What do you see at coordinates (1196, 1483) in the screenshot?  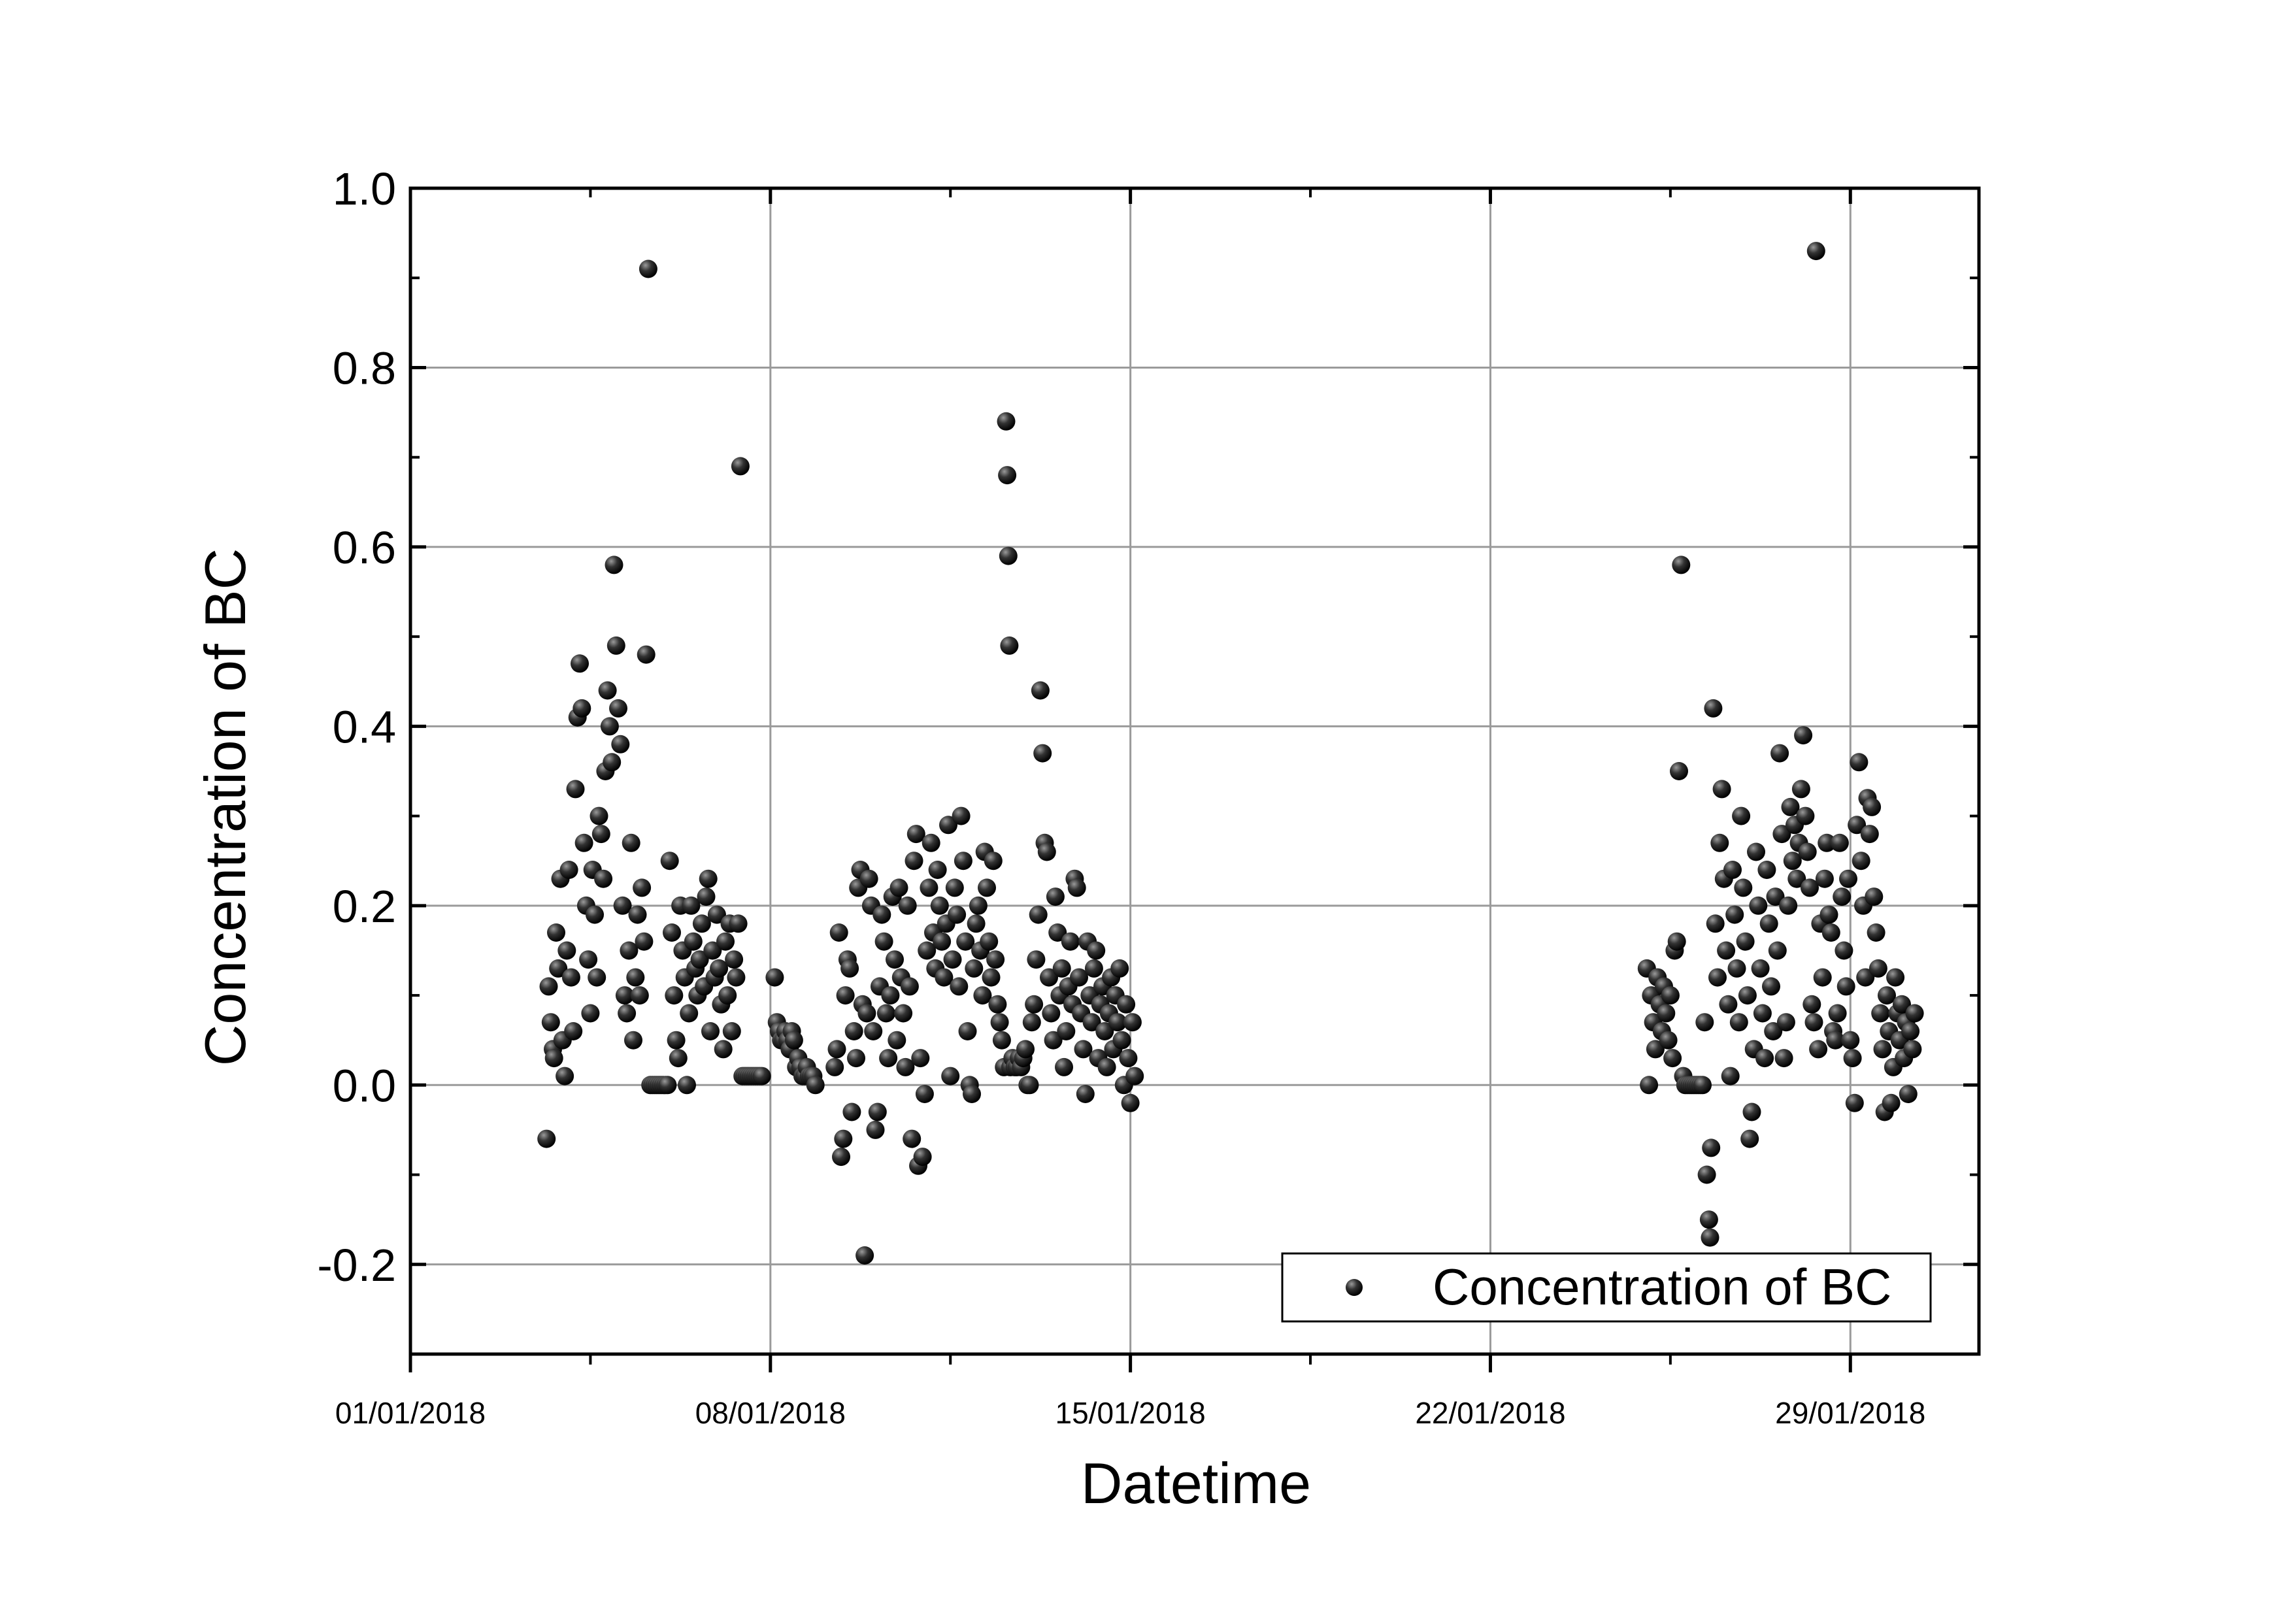 I see `x-axis-title: Datetime` at bounding box center [1196, 1483].